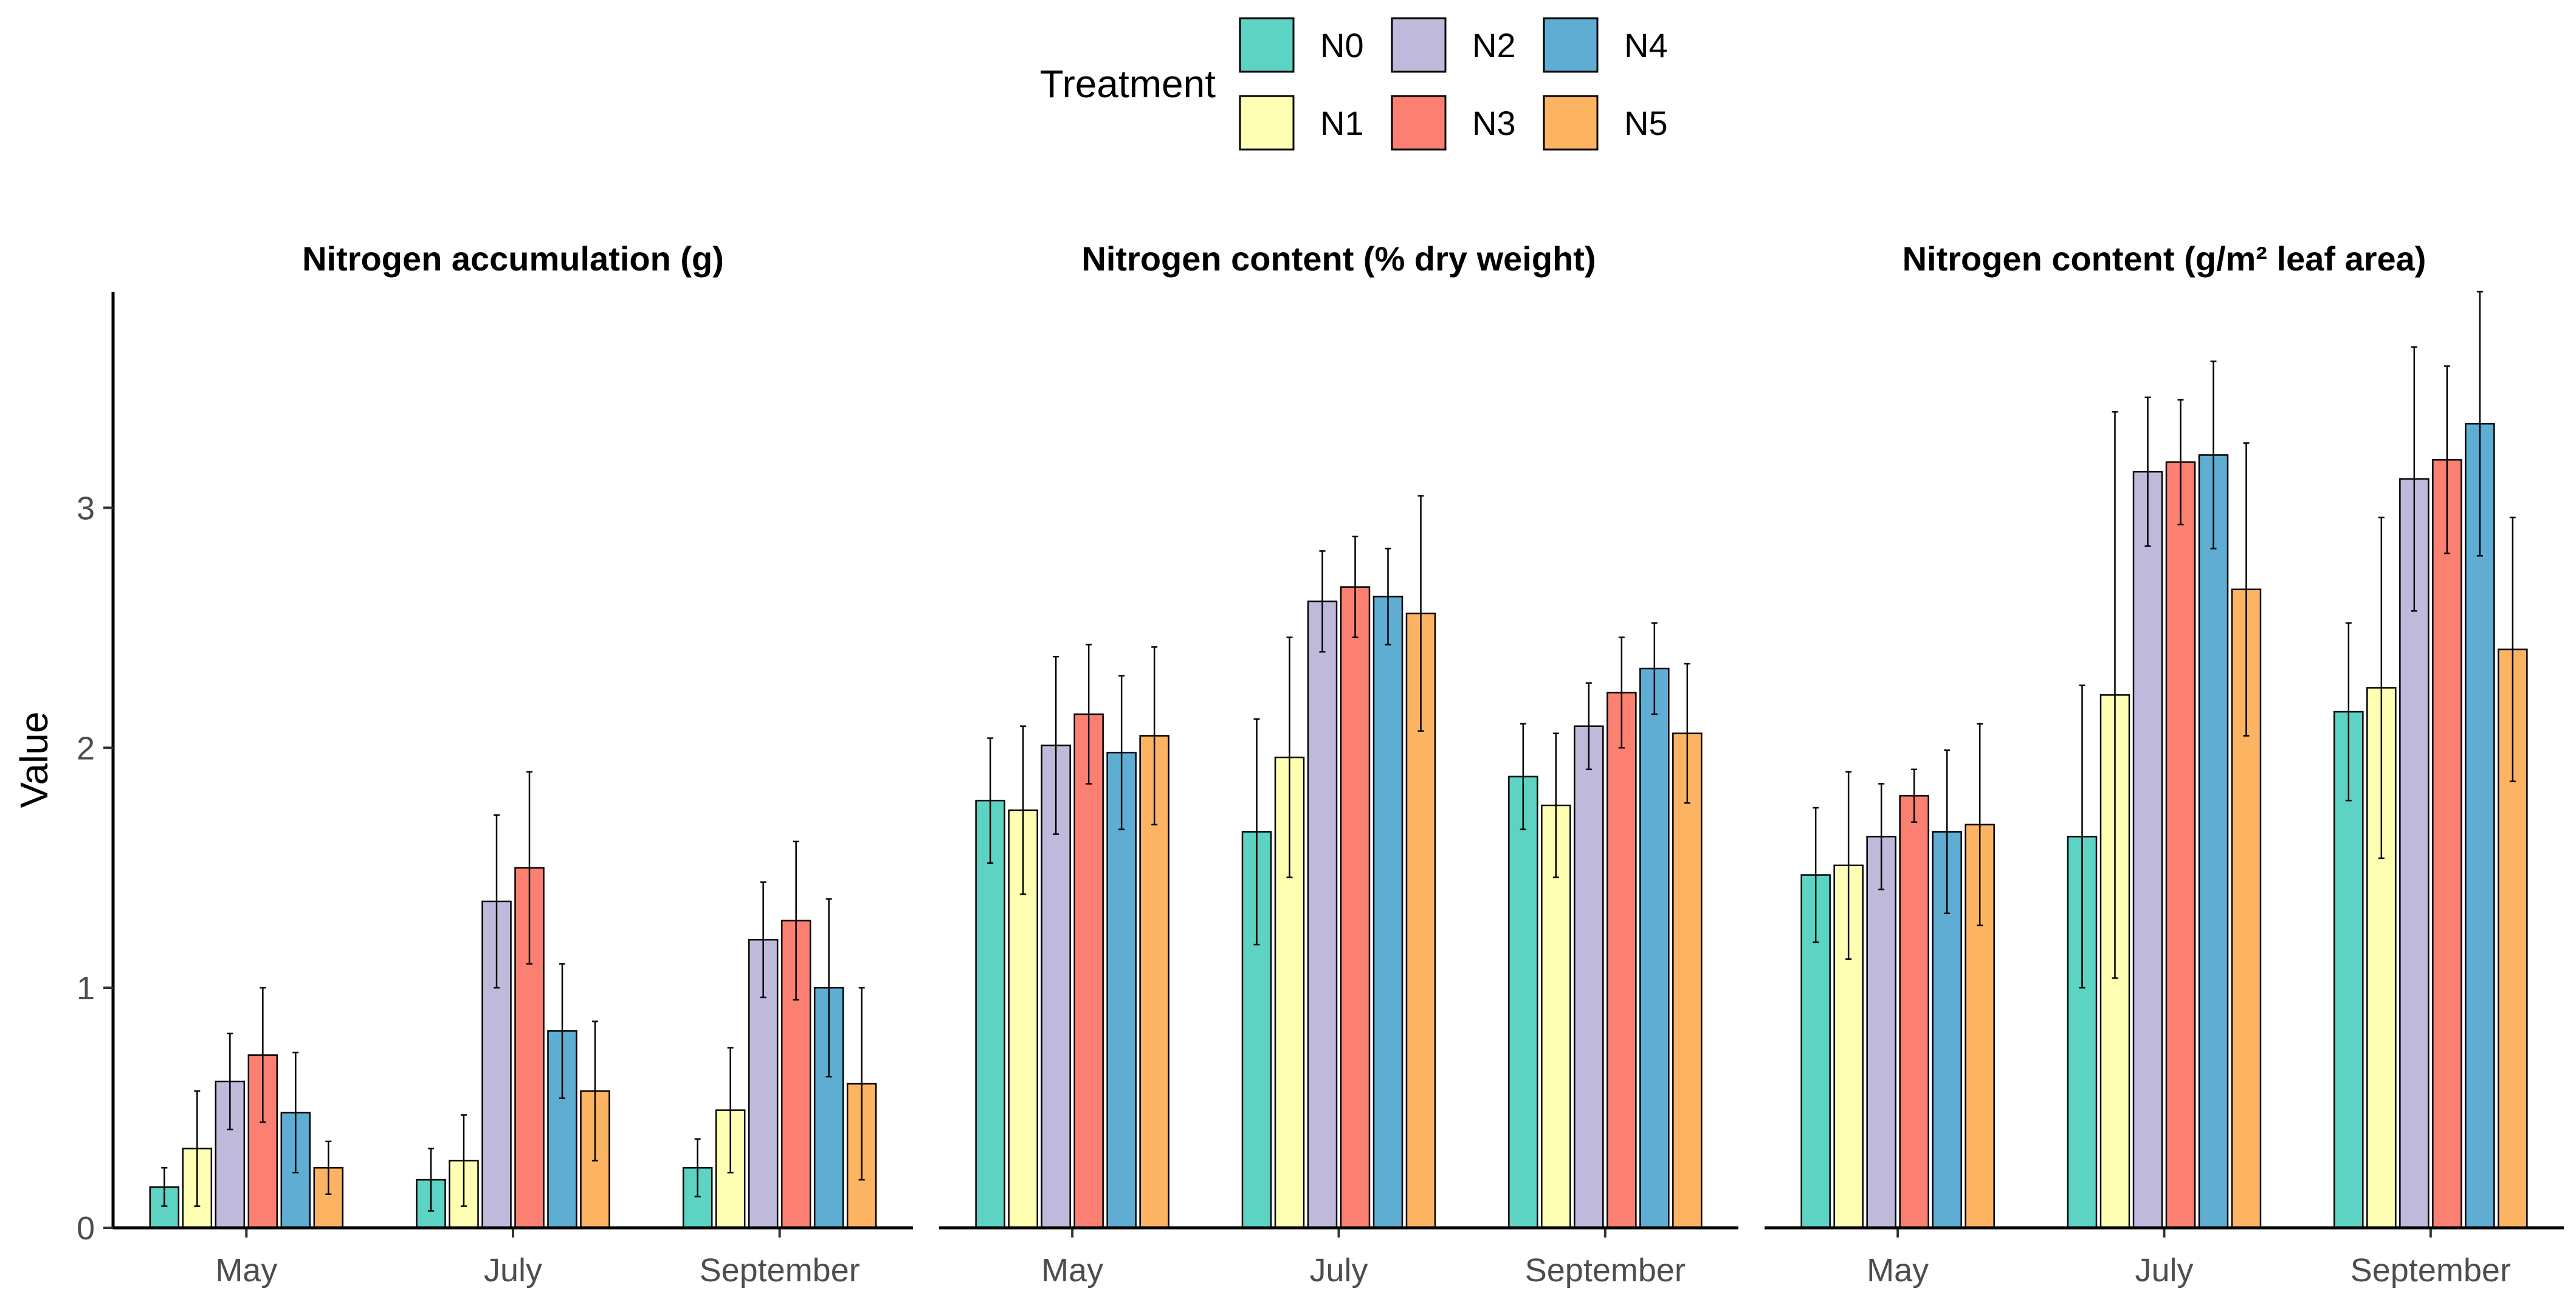 The image size is (2576, 1305). Describe the element at coordinates (1523, 1002) in the screenshot. I see `bar-n0-september` at that location.